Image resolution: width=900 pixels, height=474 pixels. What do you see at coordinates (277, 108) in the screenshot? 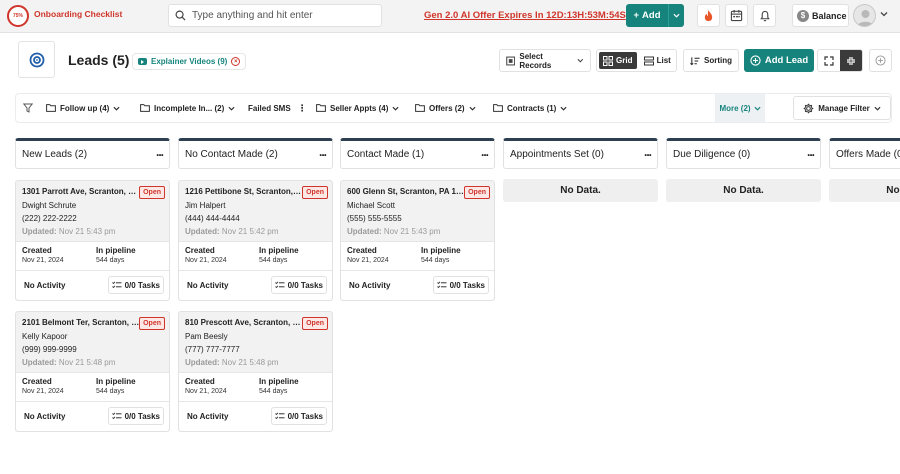
I see `filter-failed-sms: Failed SMS ⋮` at bounding box center [277, 108].